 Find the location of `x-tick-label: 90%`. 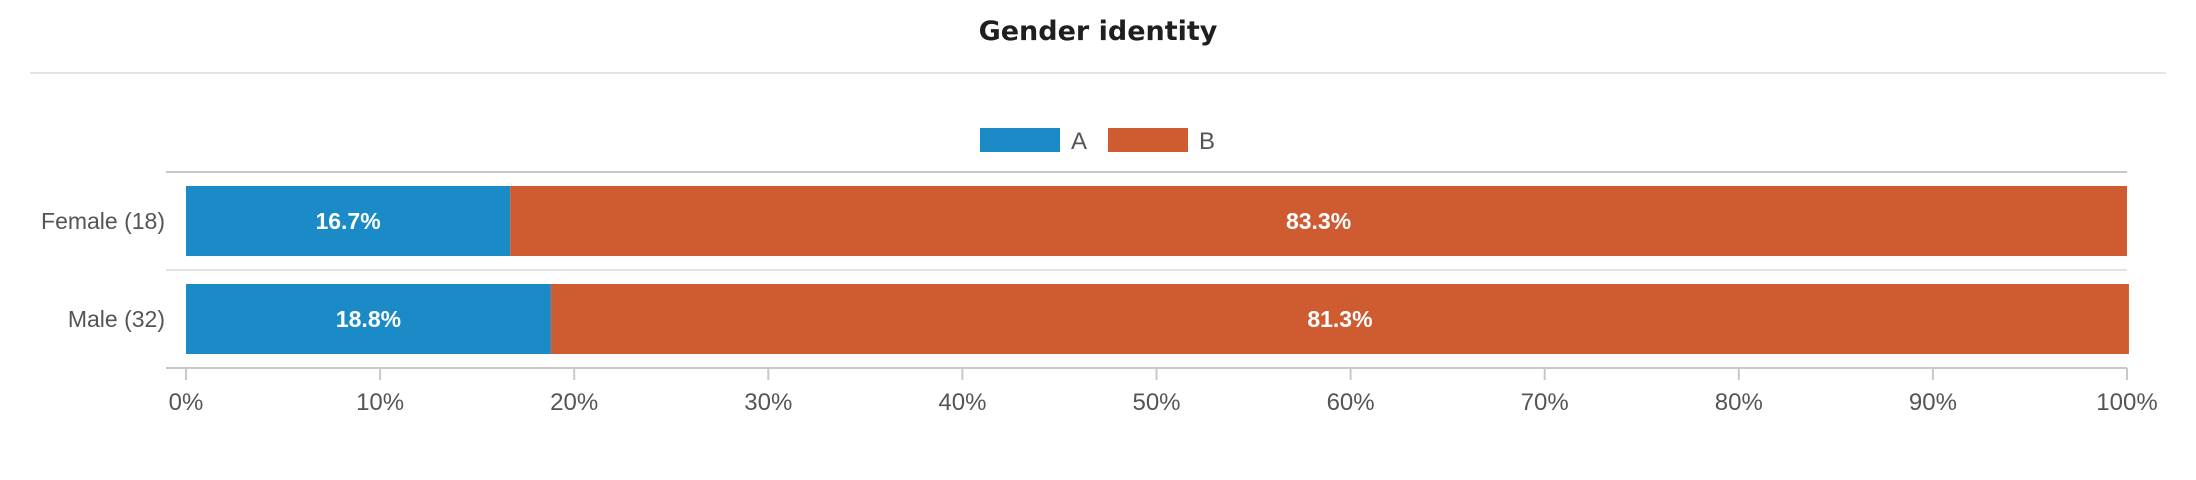

x-tick-label: 90% is located at coordinates (1933, 402).